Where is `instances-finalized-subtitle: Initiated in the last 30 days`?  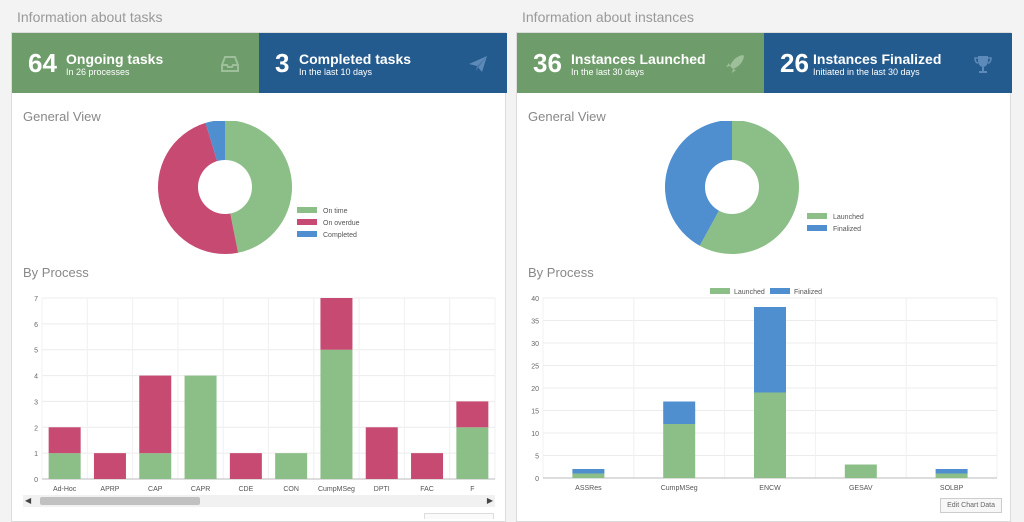 instances-finalized-subtitle: Initiated in the last 30 days is located at coordinates (866, 72).